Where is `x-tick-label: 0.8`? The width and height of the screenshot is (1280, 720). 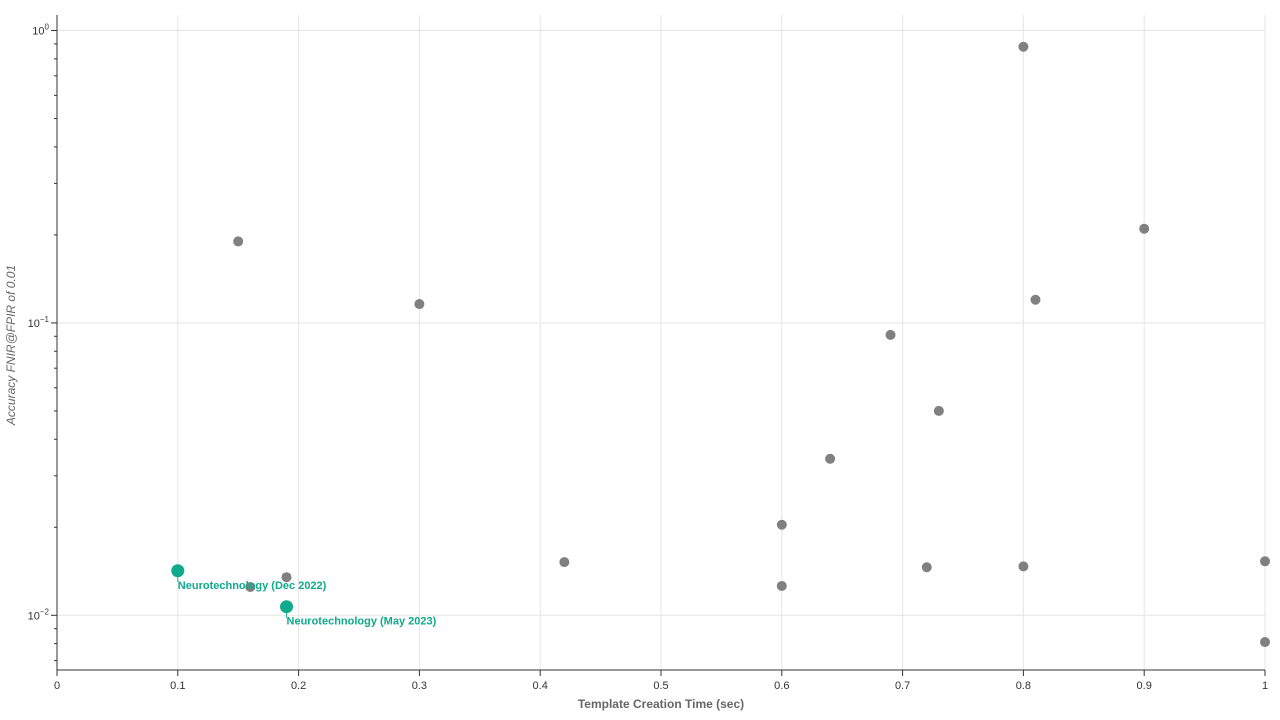
x-tick-label: 0.8 is located at coordinates (1023, 686).